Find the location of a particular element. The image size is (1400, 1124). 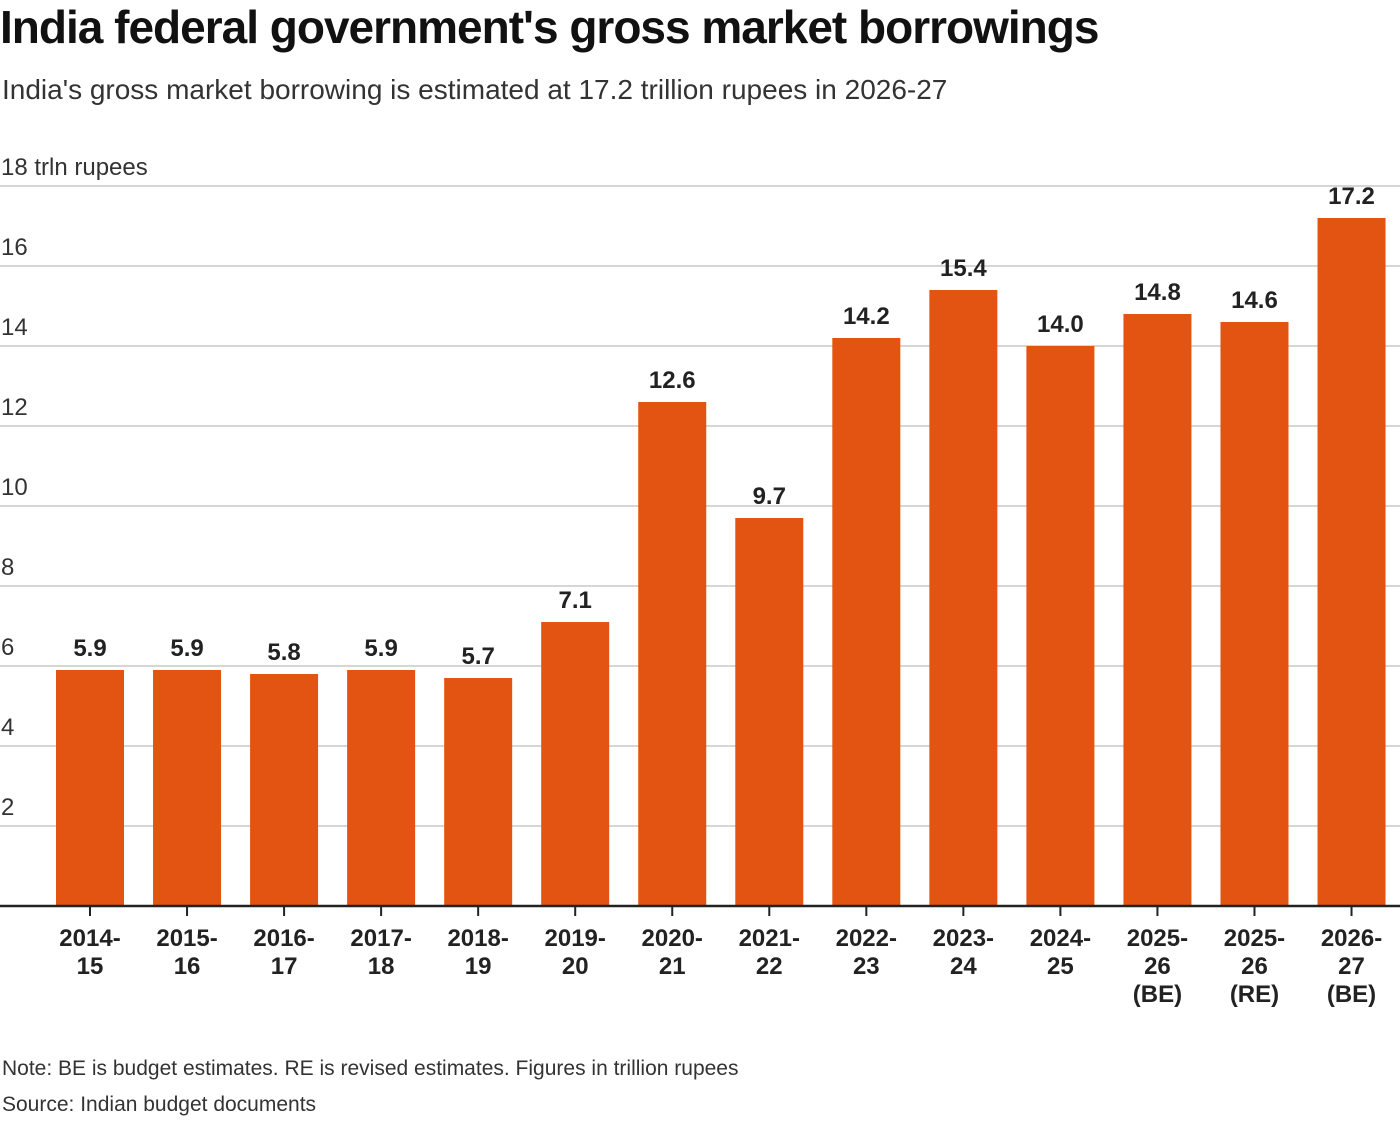

y-tick-label: 16 is located at coordinates (14, 247).